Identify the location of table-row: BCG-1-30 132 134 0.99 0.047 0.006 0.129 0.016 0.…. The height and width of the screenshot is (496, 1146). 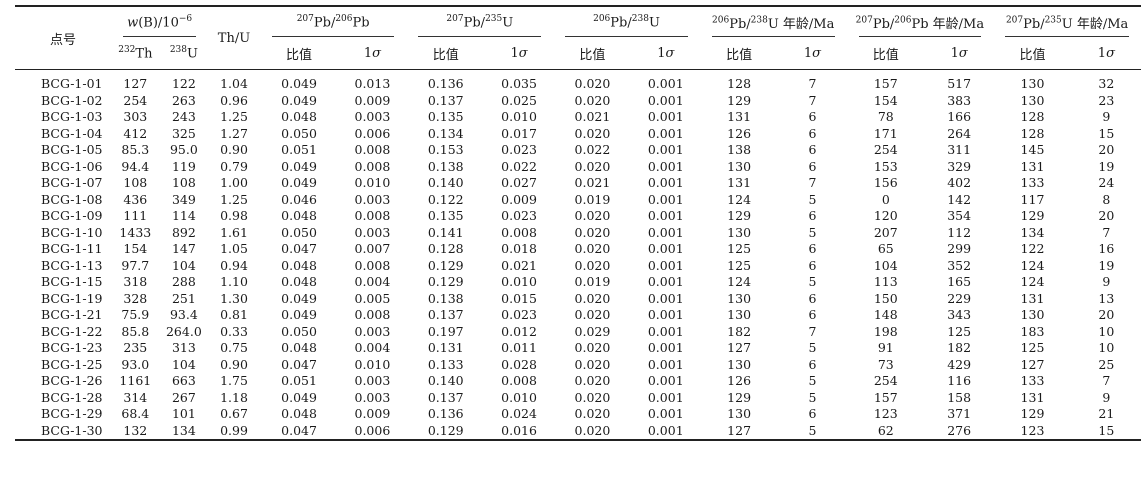
(578, 432).